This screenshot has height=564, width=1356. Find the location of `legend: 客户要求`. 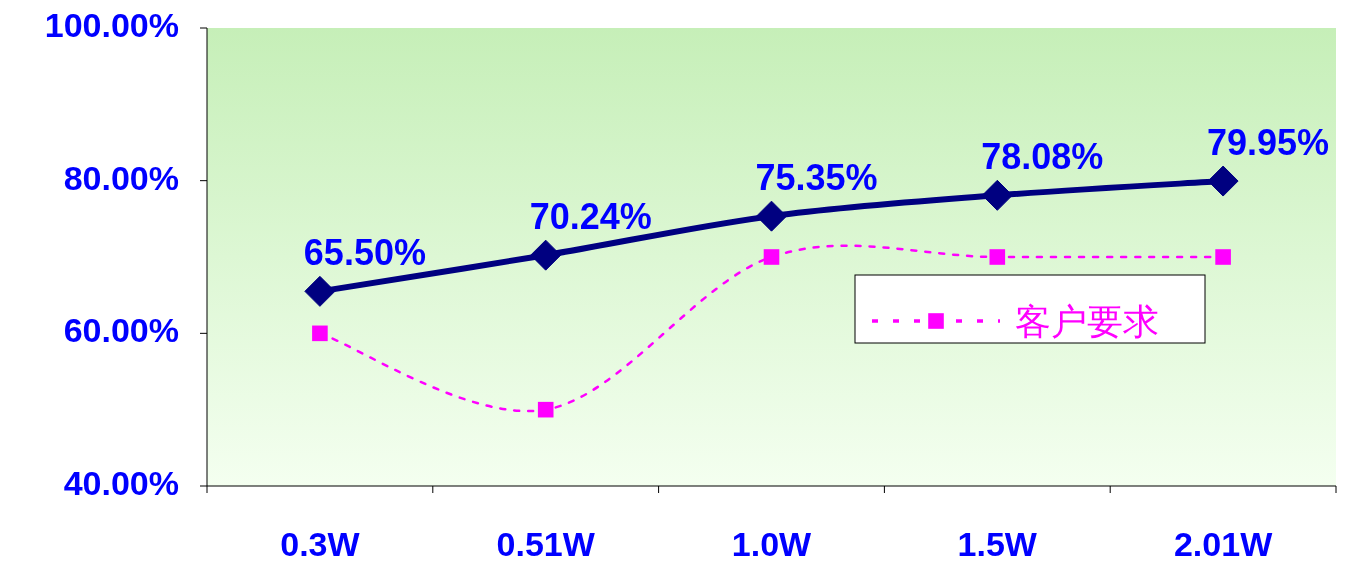

legend: 客户要求 is located at coordinates (1030, 309).